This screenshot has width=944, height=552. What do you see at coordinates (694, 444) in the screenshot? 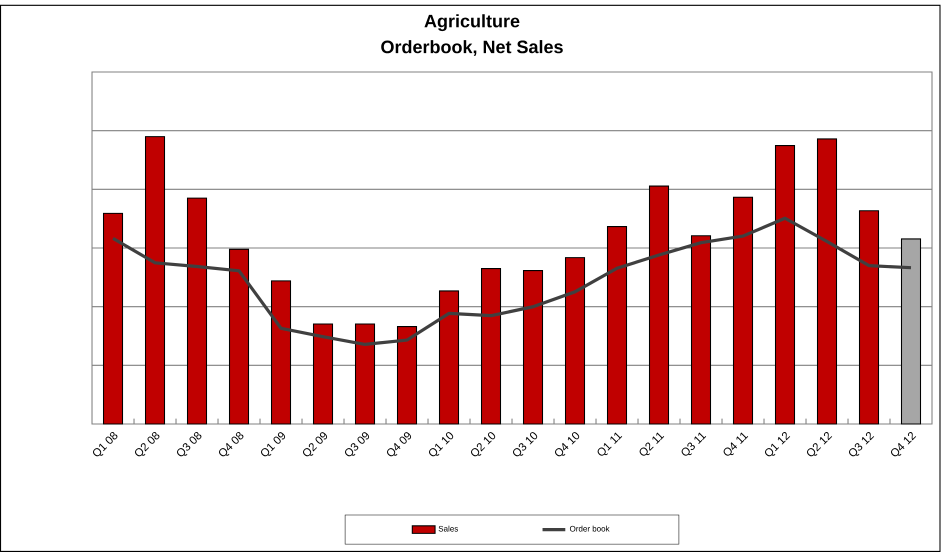
I see `x-tick-label: Q3 11` at bounding box center [694, 444].